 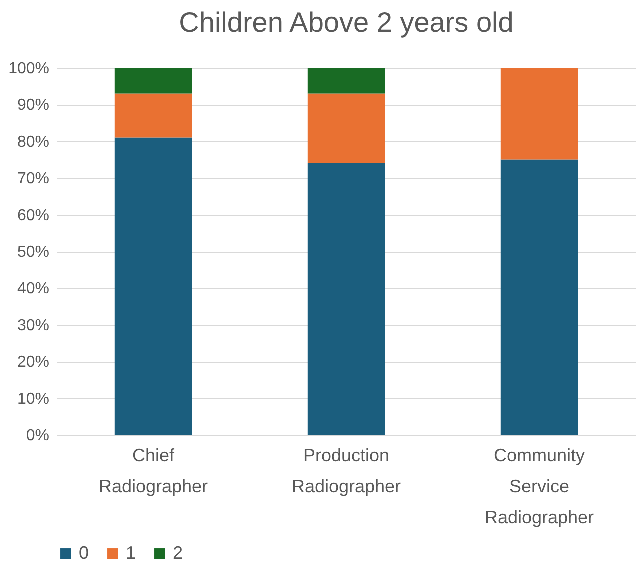 What do you see at coordinates (33, 215) in the screenshot?
I see `y-tick-label: 60%` at bounding box center [33, 215].